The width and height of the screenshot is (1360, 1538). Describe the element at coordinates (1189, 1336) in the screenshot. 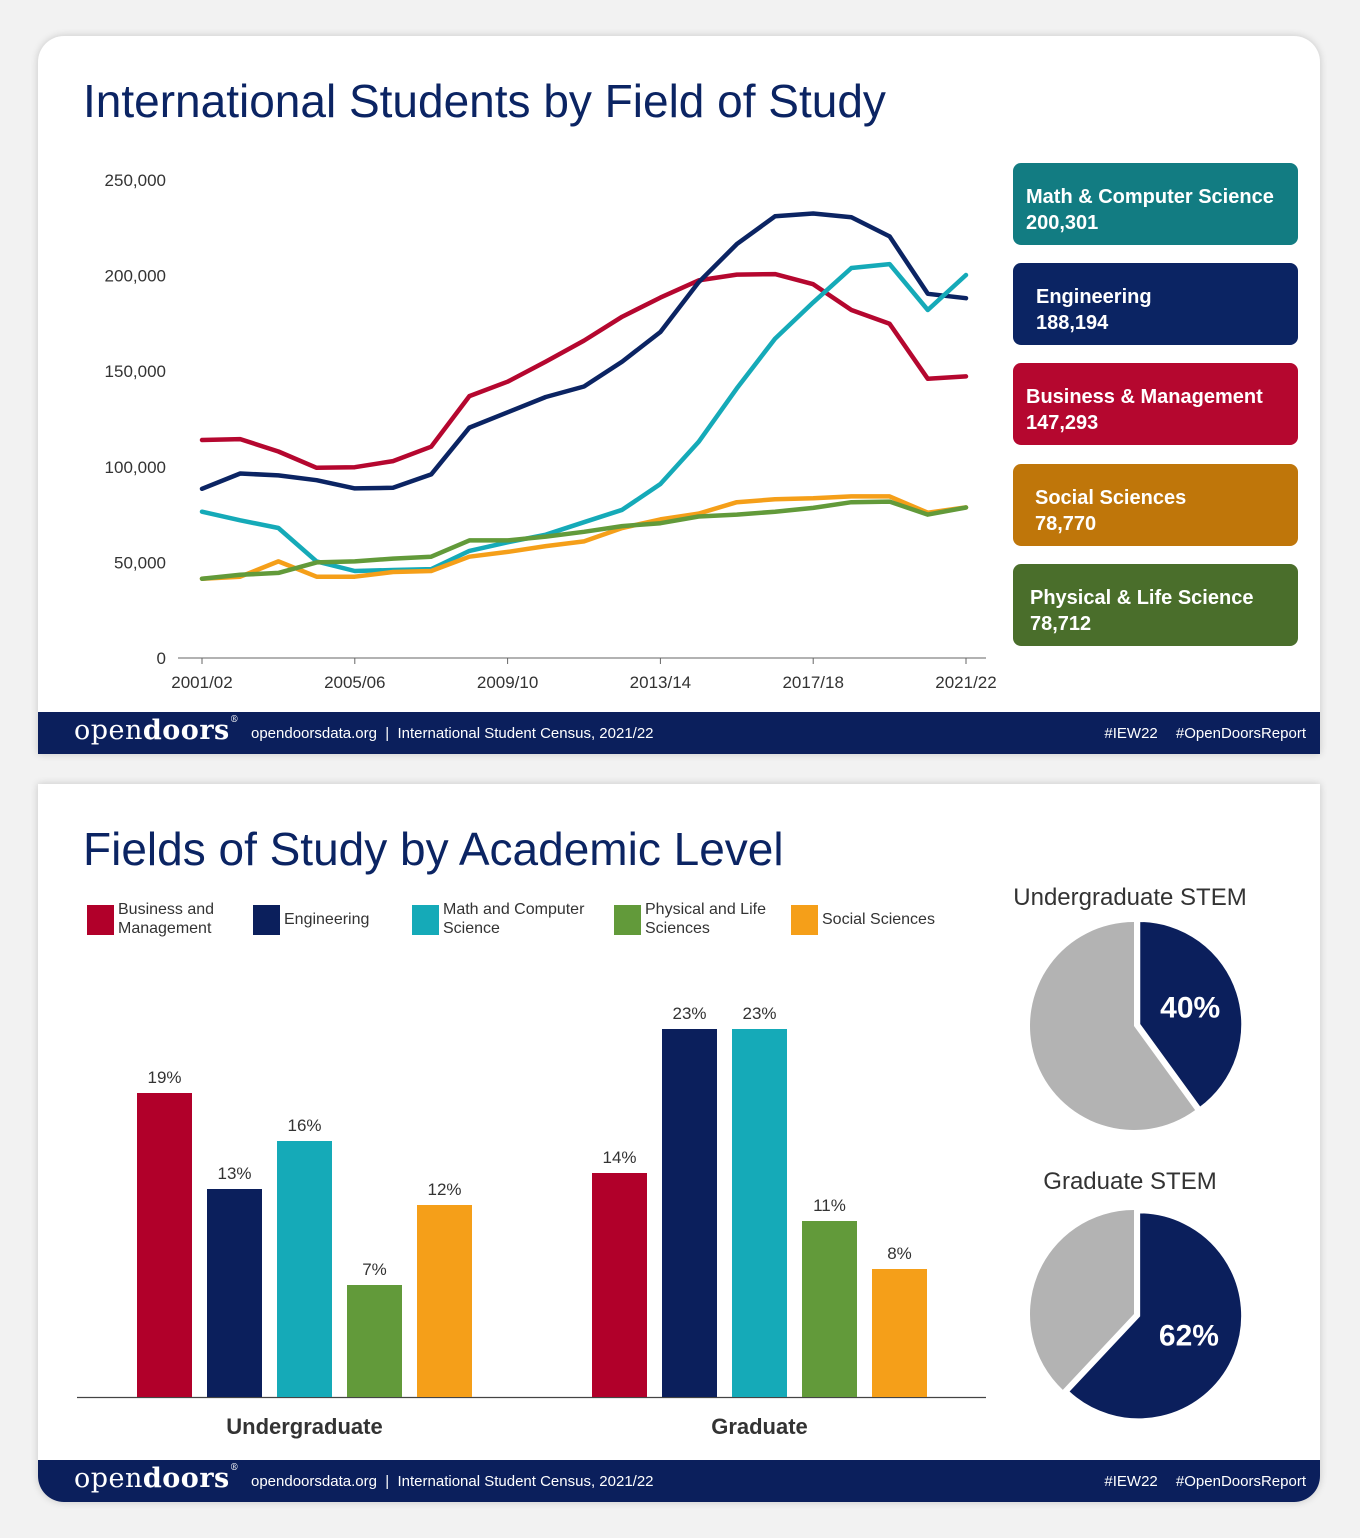

I see `pie-slice-label: 62%` at that location.